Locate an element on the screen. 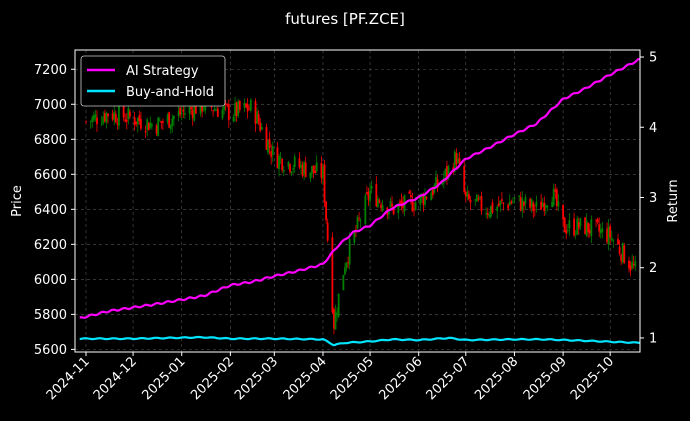 Image resolution: width=690 pixels, height=421 pixels. y-tick-label-right: 4 is located at coordinates (653, 128).